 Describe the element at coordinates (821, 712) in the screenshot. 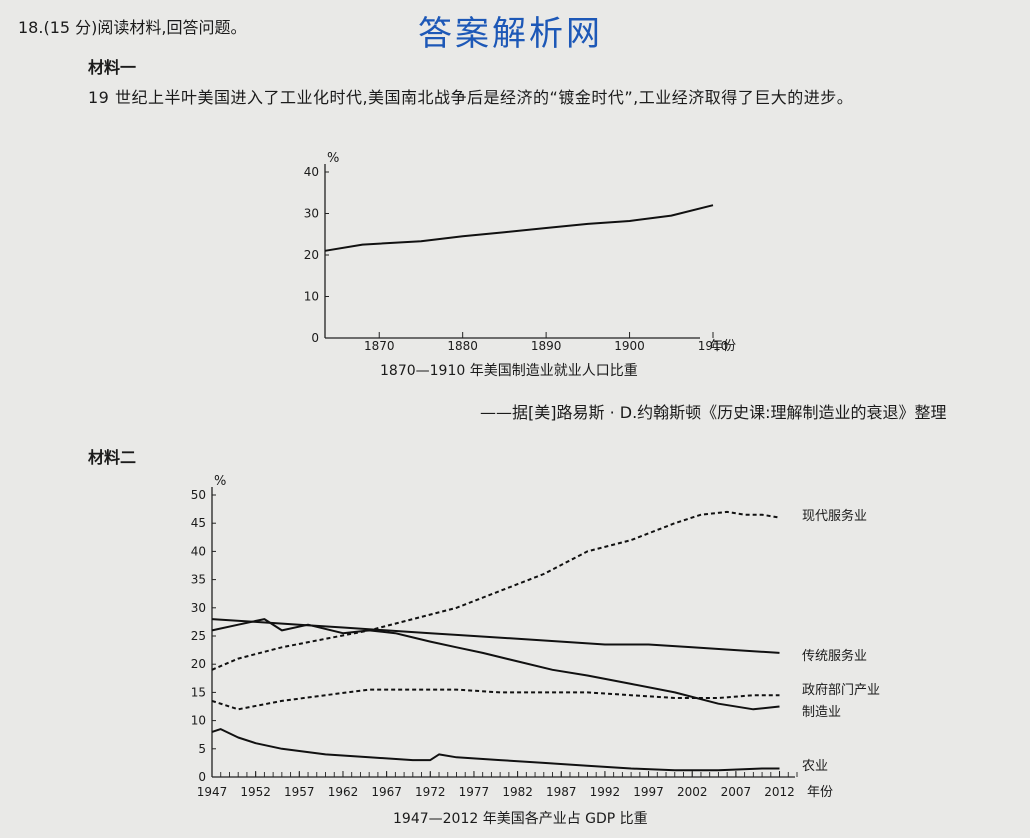

I see `series-label: 制造业` at that location.